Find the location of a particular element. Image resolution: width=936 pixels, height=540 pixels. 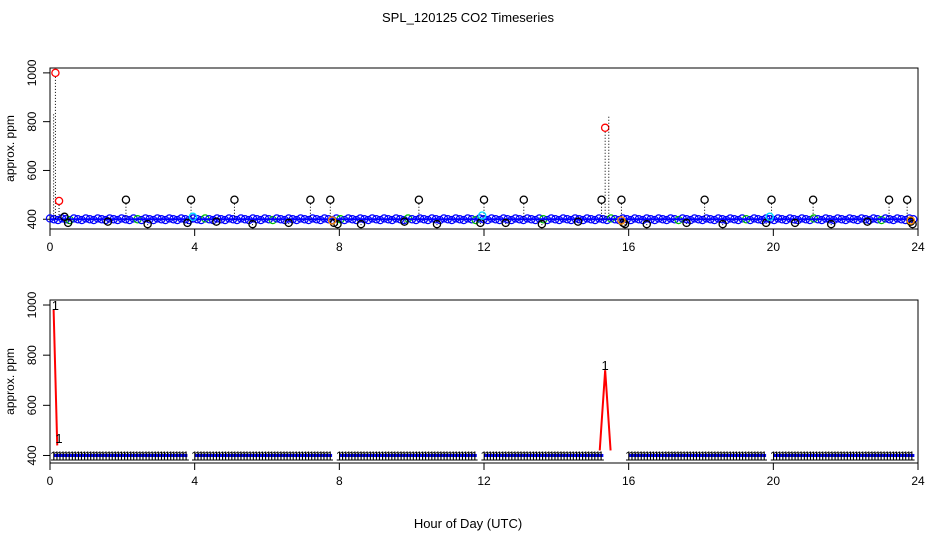

spike-line is located at coordinates (605, 410).